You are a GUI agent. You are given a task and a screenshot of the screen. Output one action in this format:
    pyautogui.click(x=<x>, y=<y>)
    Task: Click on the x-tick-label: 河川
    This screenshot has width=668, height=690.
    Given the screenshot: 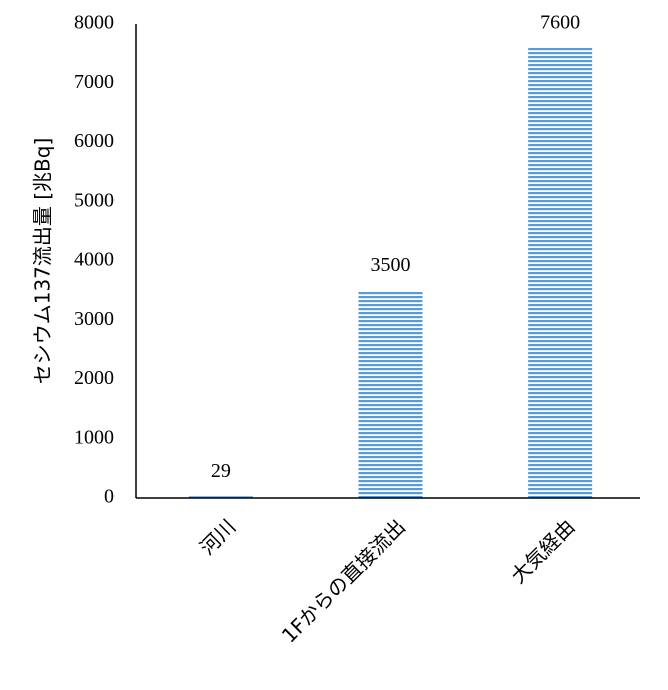 What is the action you would take?
    pyautogui.click(x=217, y=536)
    